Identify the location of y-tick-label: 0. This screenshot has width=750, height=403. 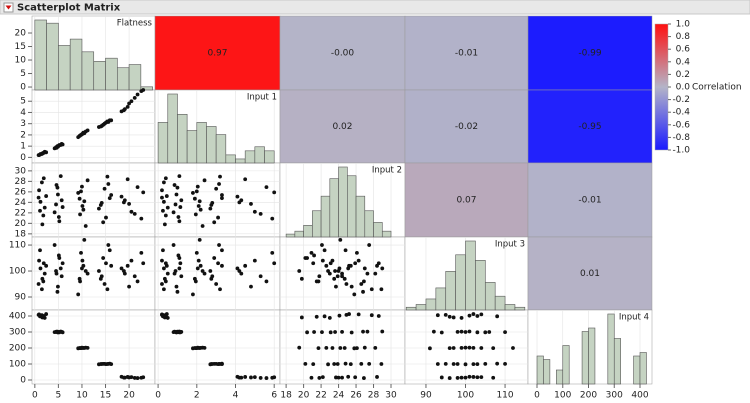
(23, 381).